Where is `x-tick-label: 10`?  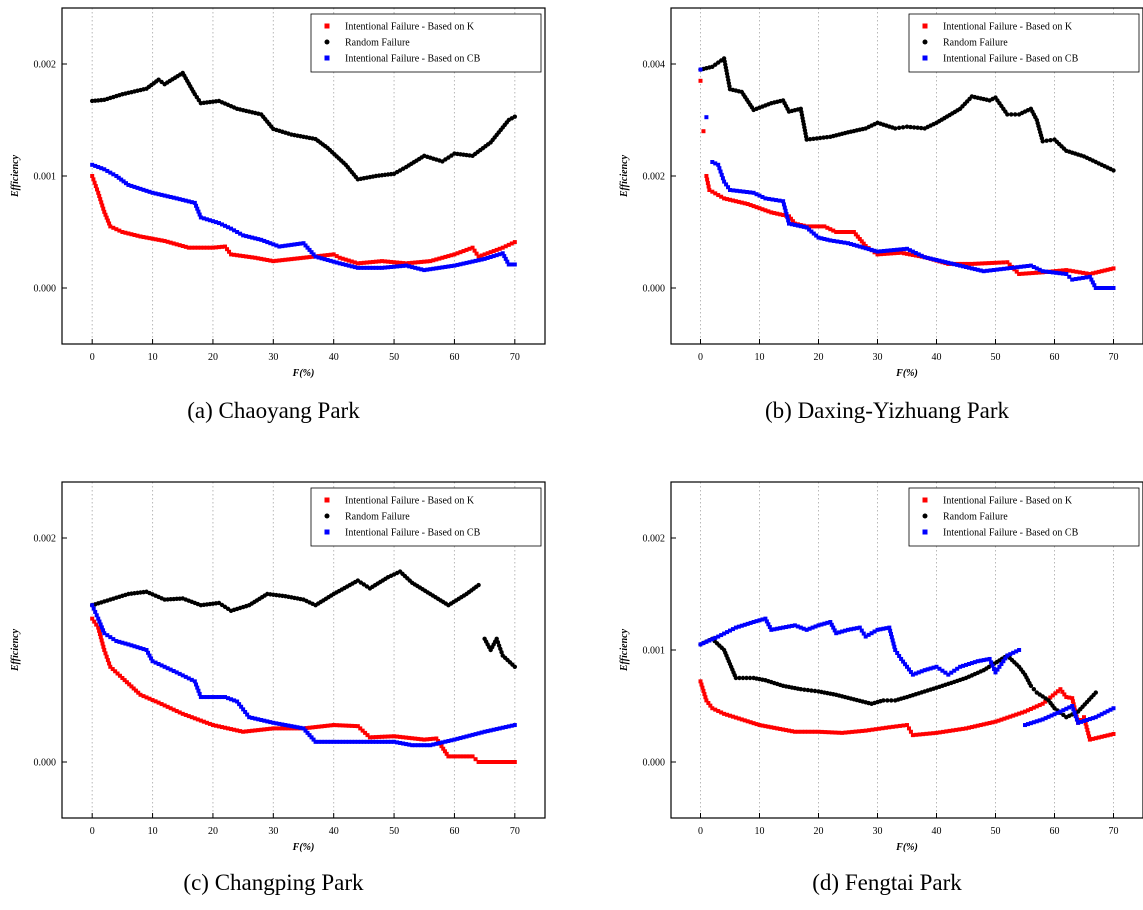
x-tick-label: 10 is located at coordinates (760, 357).